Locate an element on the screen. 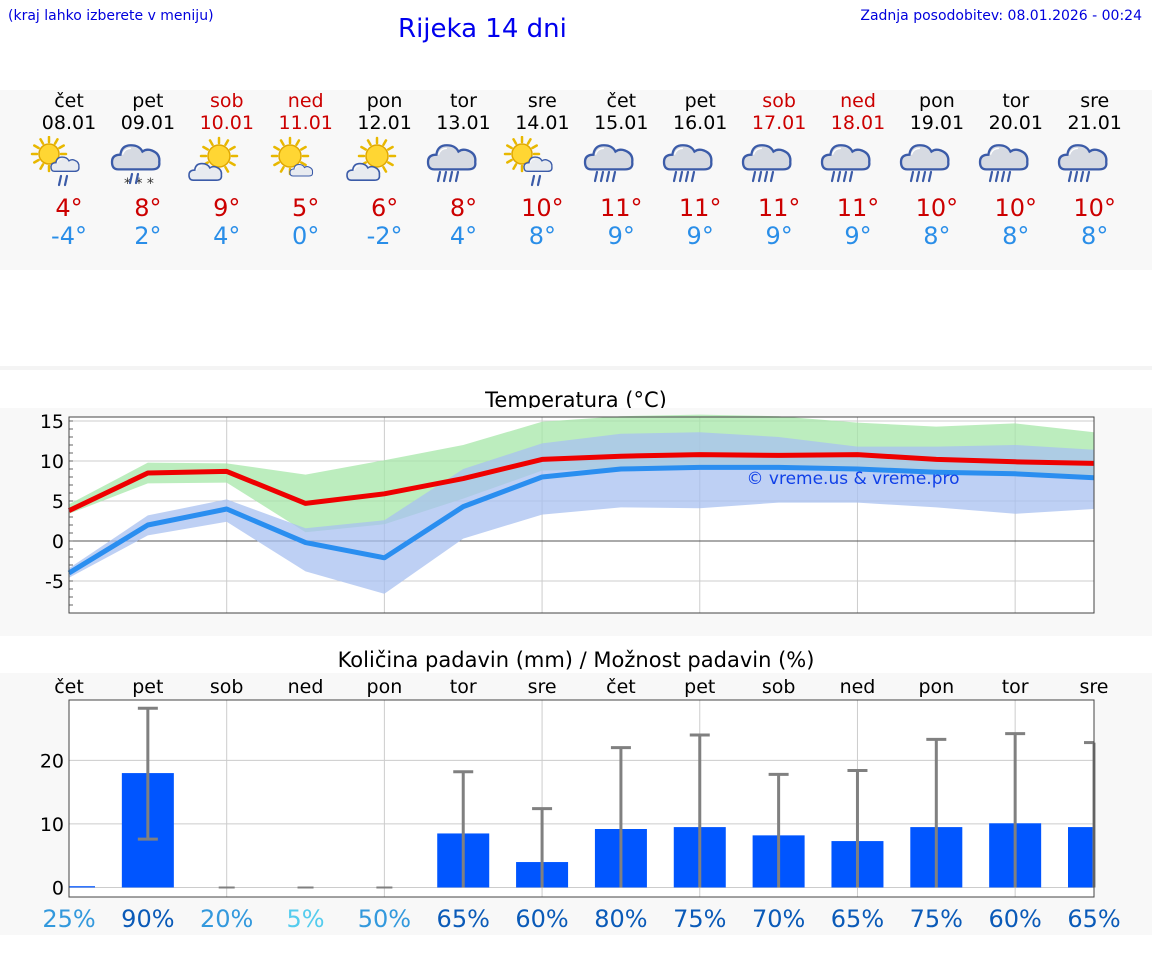  precipitation-probability: 5% is located at coordinates (305, 919).